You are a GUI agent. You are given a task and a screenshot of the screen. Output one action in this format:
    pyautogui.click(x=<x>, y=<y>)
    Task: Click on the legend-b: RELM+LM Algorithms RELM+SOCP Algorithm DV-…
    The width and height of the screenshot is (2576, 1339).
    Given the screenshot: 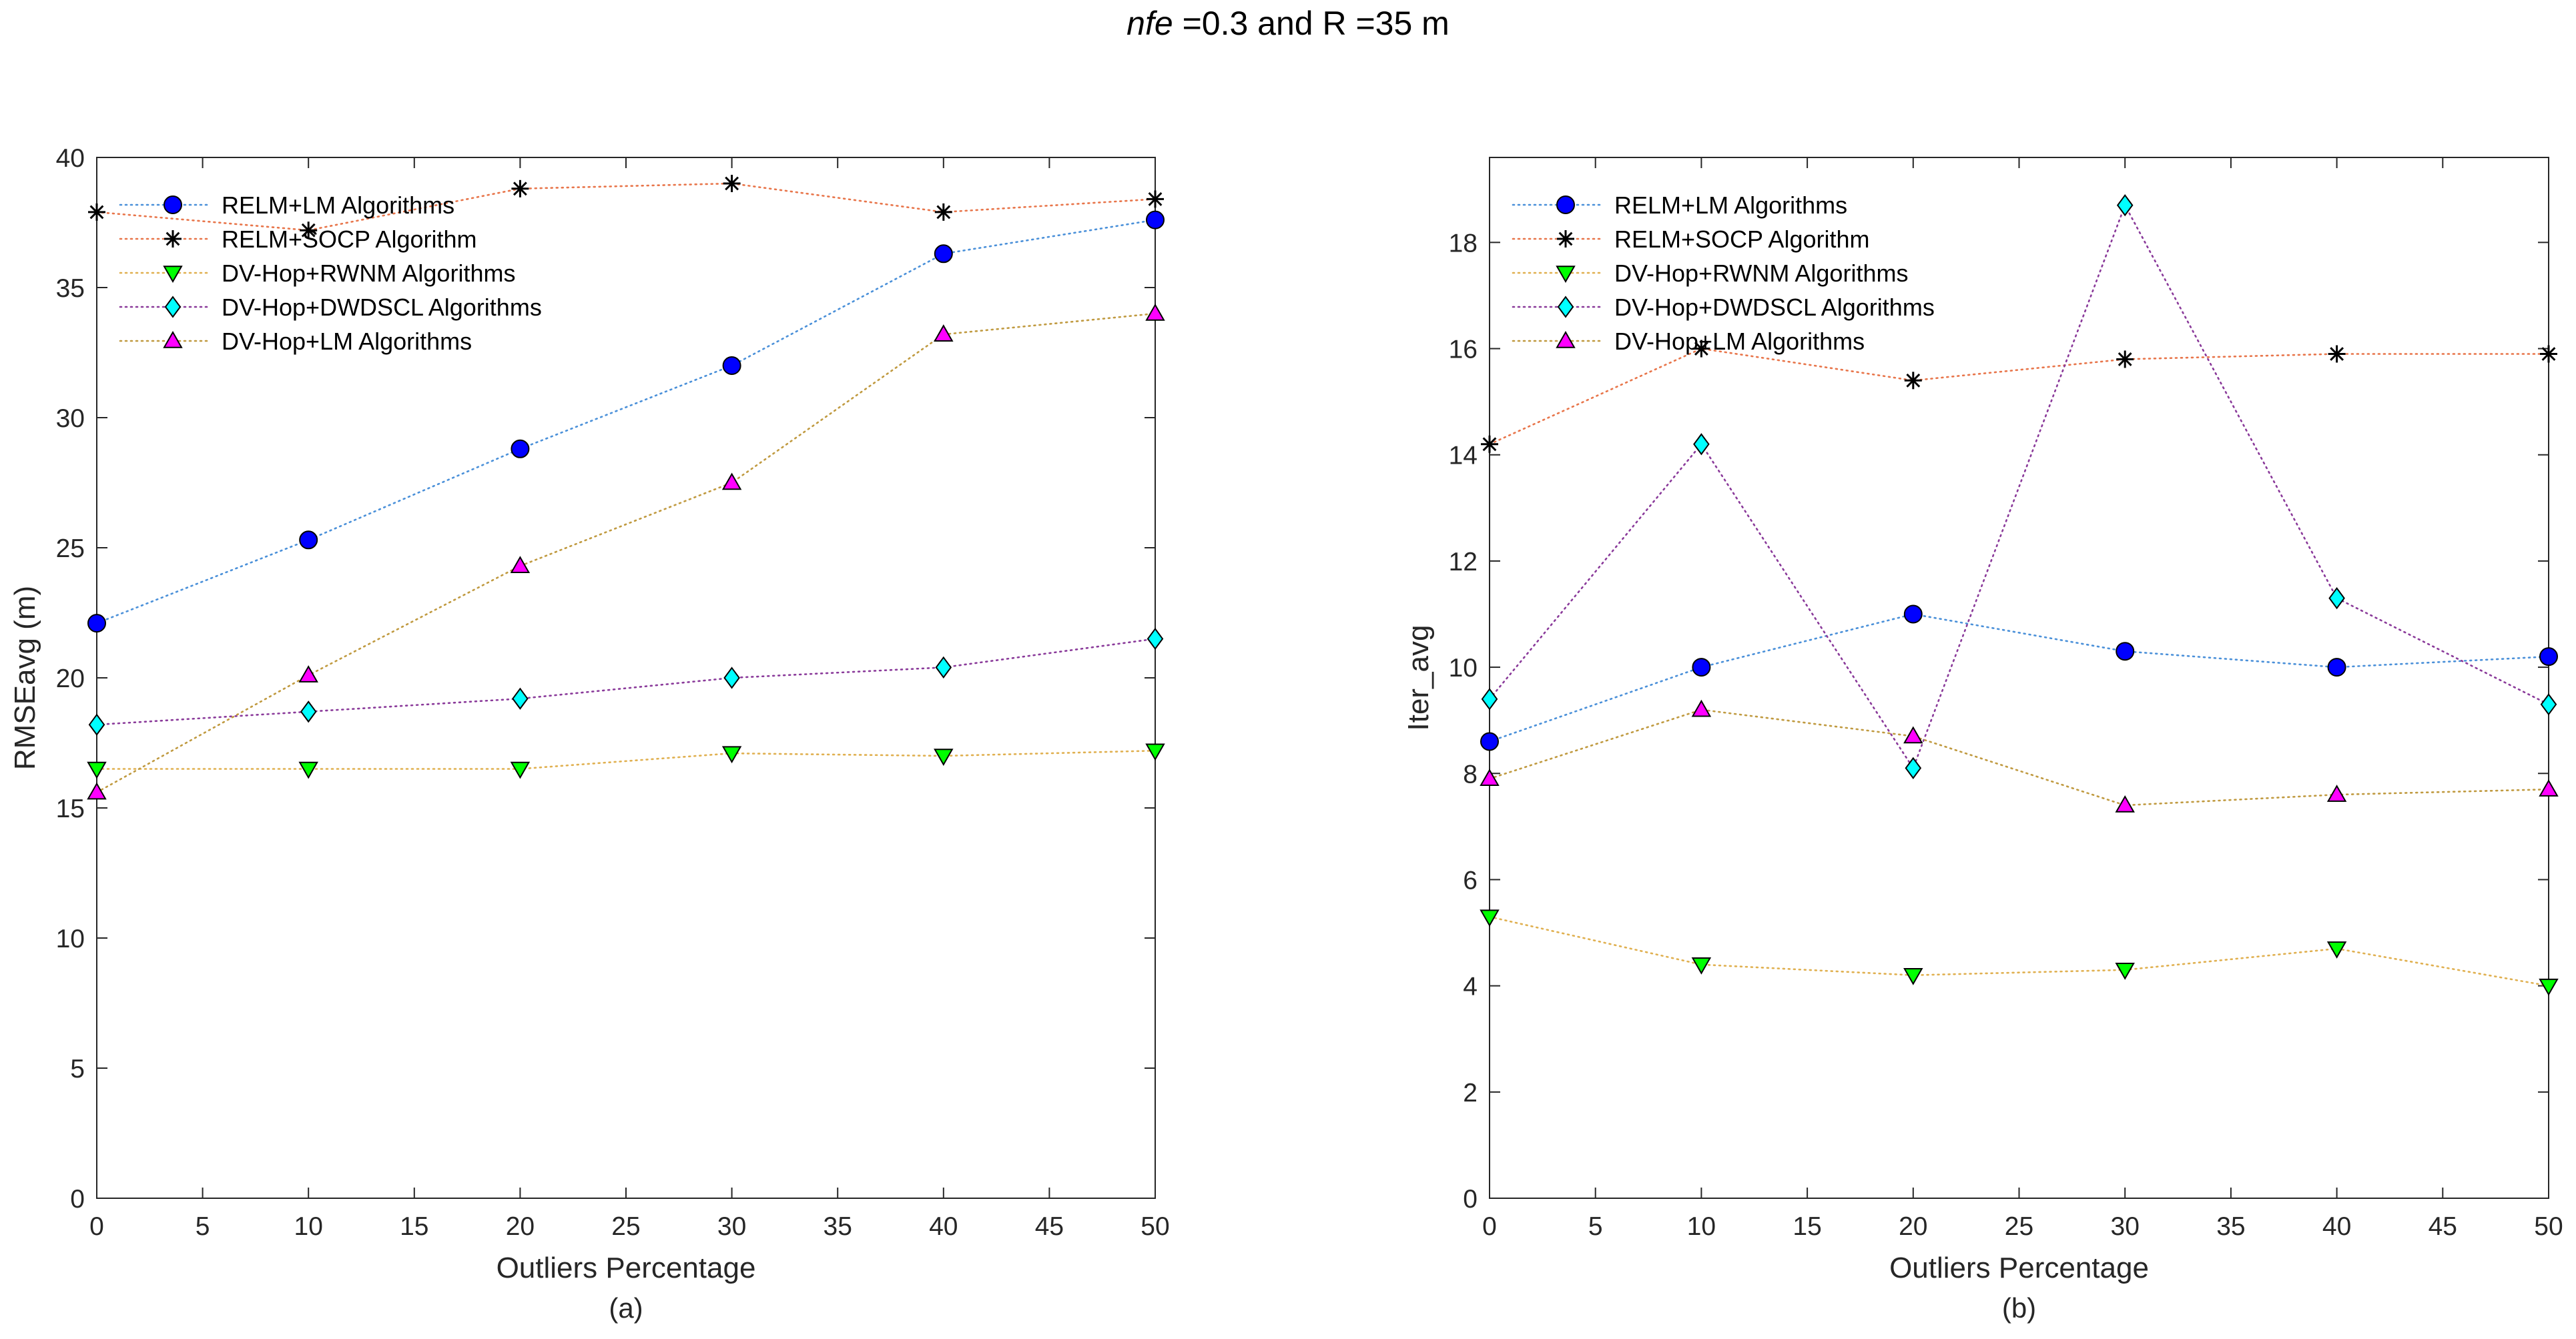 What is the action you would take?
    pyautogui.click(x=1723, y=273)
    